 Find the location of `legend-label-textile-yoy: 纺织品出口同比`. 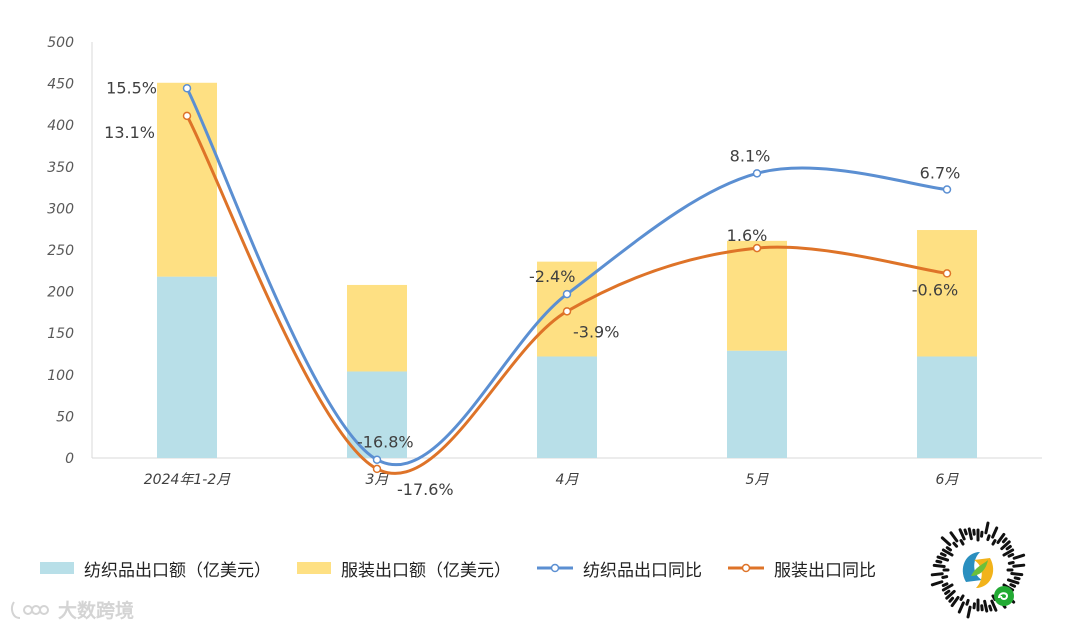

legend-label-textile-yoy: 纺织品出口同比 is located at coordinates (642, 570).